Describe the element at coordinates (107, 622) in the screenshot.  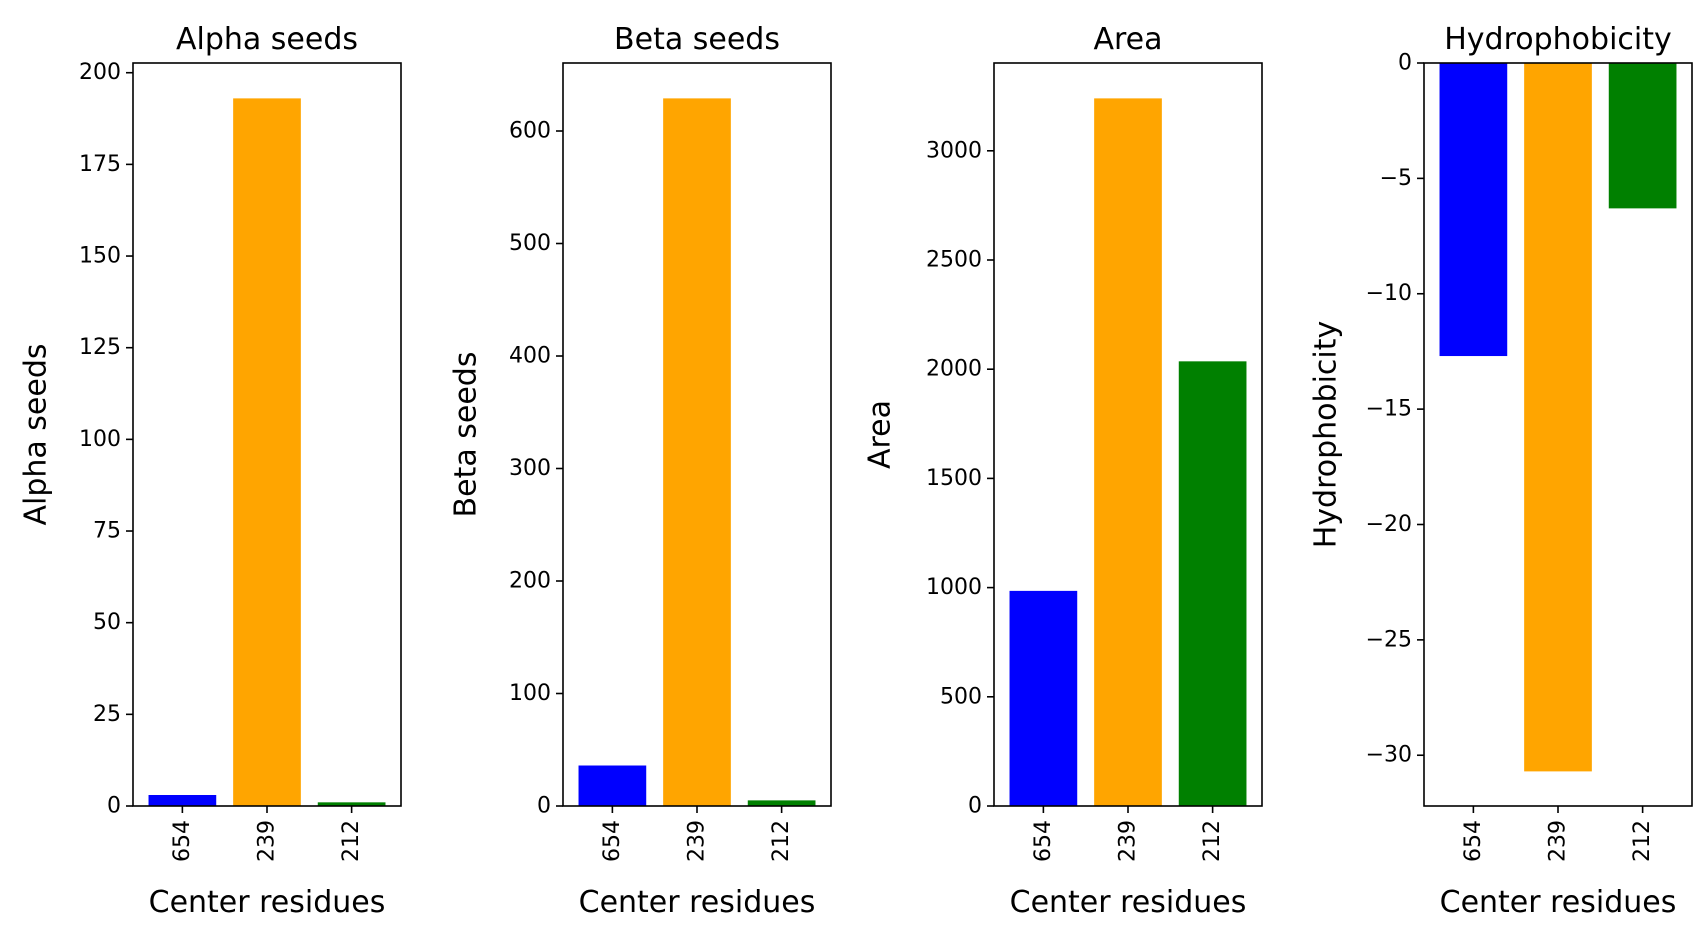
I see `y-tick-label: 50` at that location.